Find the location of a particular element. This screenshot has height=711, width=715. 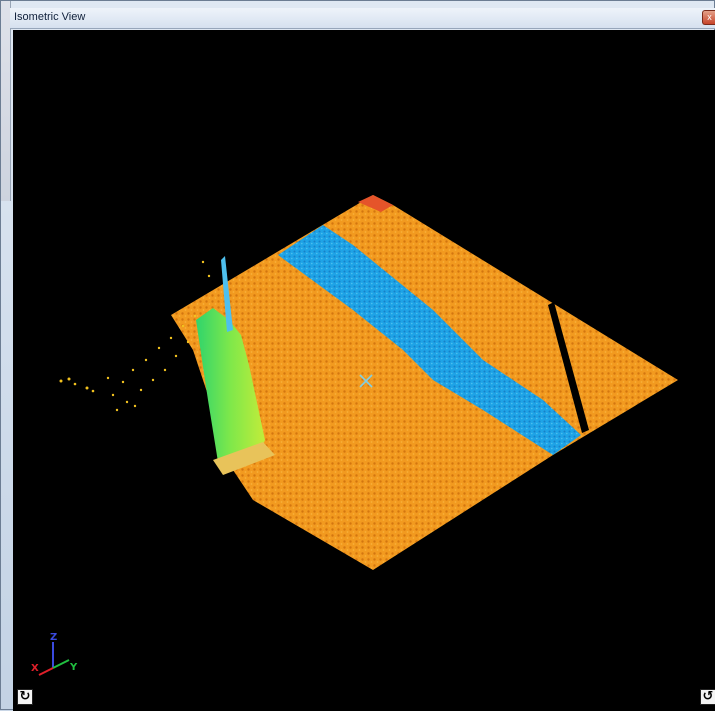

axis-z-label: Z is located at coordinates (53, 637).